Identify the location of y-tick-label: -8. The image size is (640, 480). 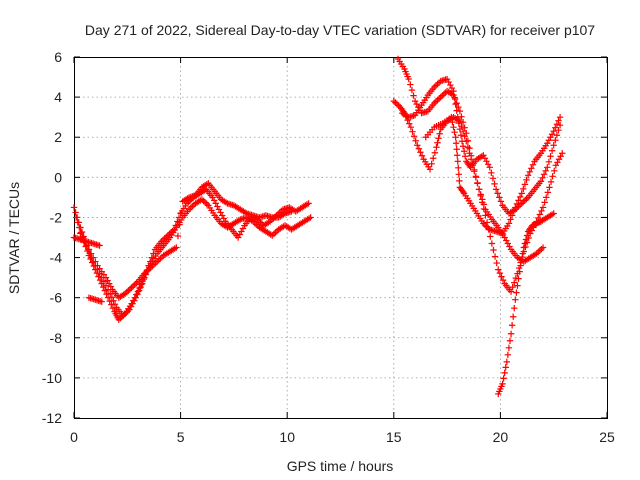
(56, 338).